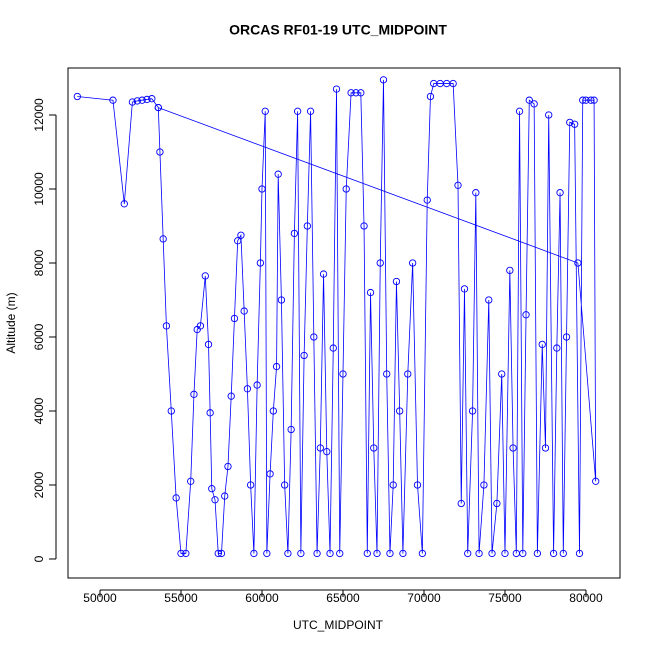 This screenshot has height=650, width=650. Describe the element at coordinates (338, 625) in the screenshot. I see `x-axis-label: UTC_MIDPOINT` at that location.